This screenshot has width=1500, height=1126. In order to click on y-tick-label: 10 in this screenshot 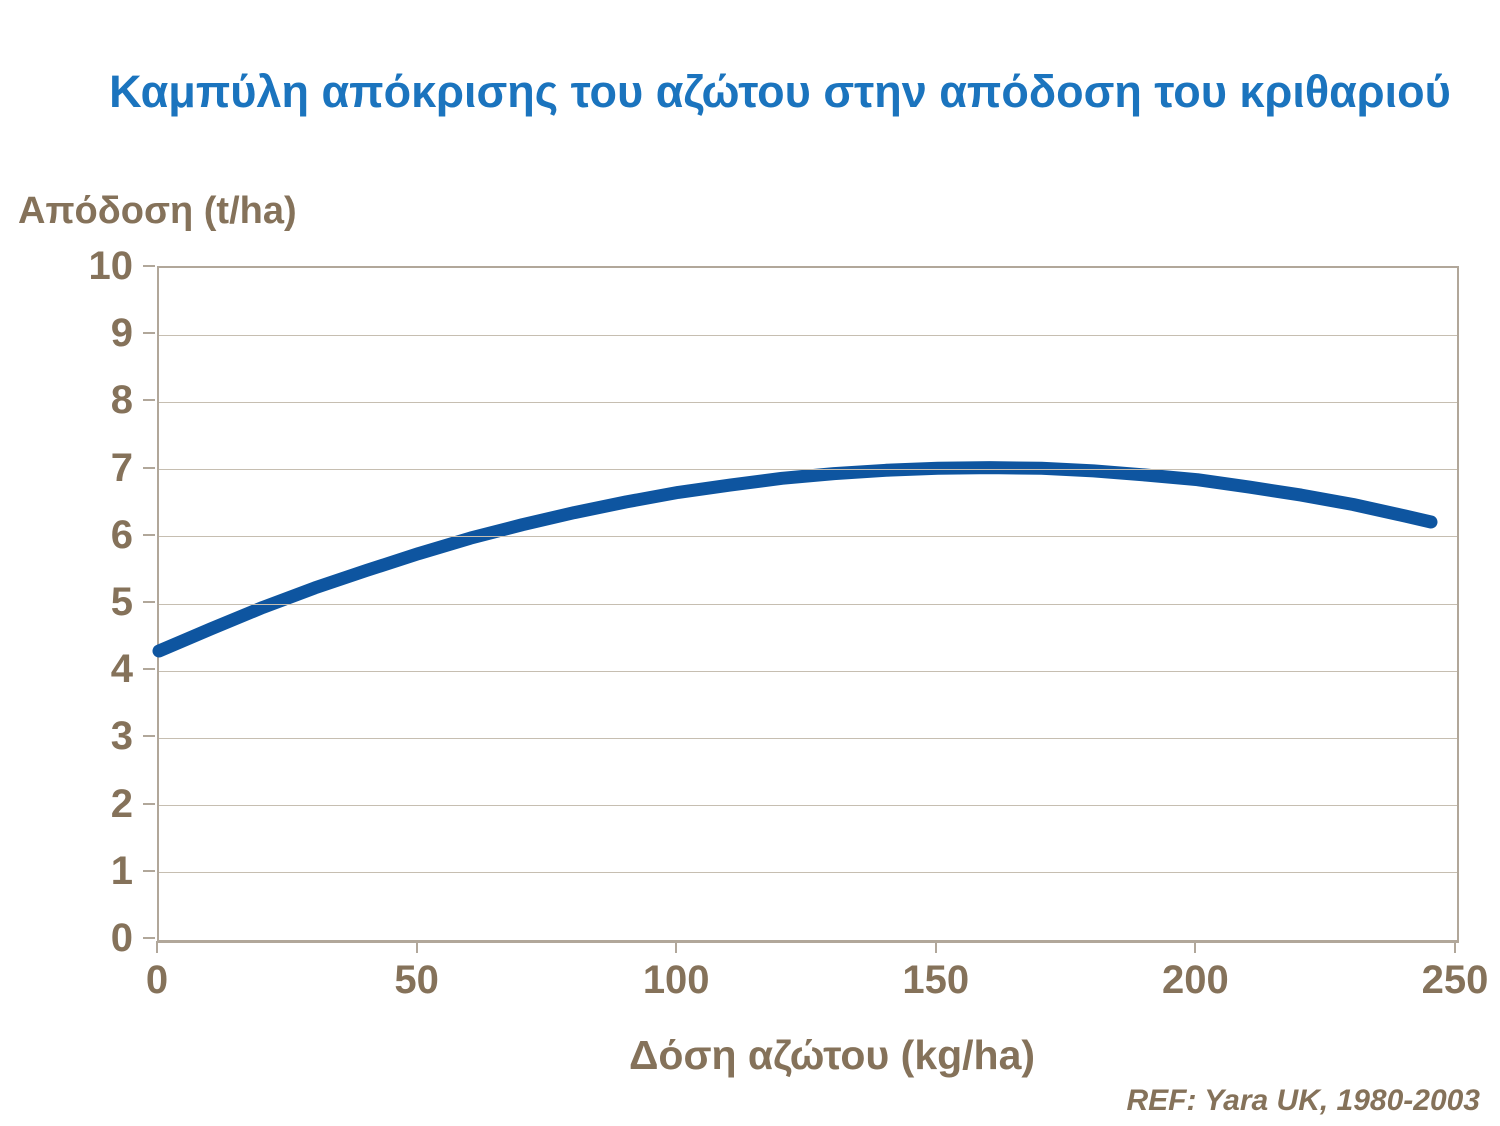, I will do `click(111, 266)`.